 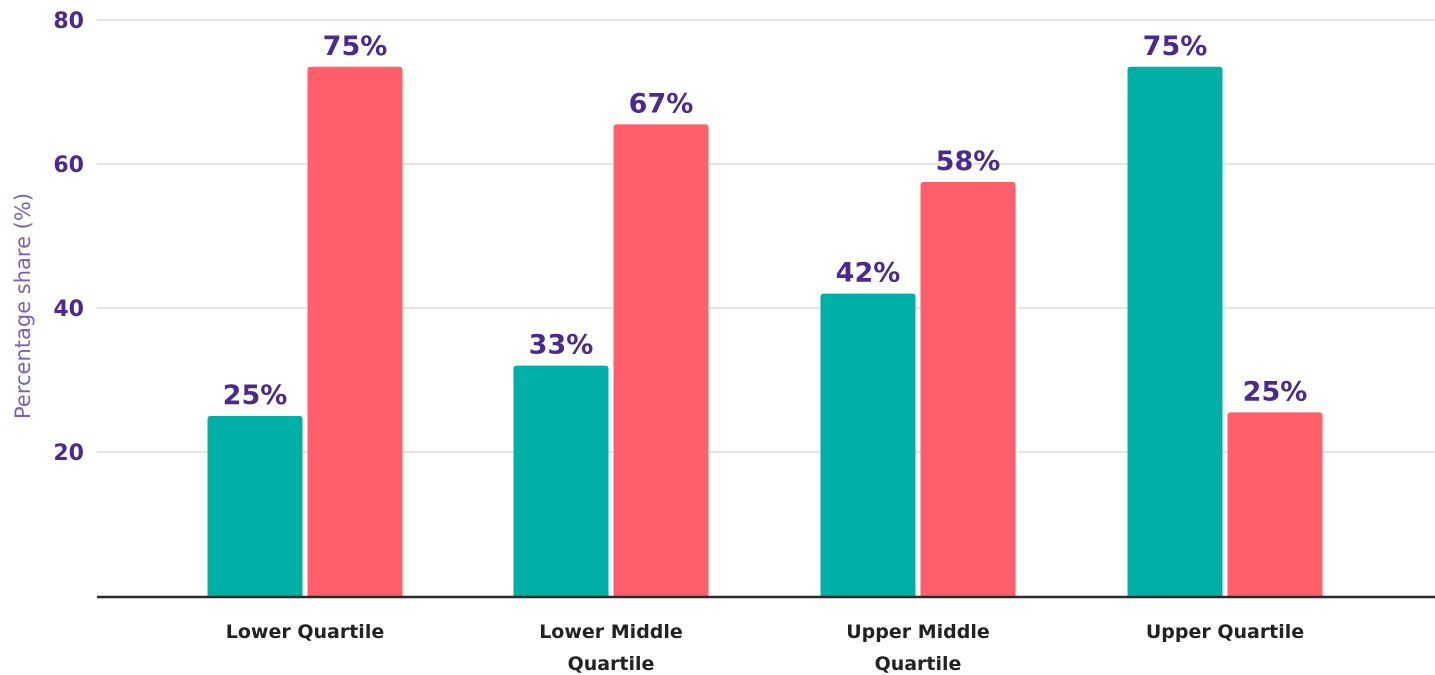 I want to click on x-tick-label: Lower Middle Quartile, so click(x=611, y=648).